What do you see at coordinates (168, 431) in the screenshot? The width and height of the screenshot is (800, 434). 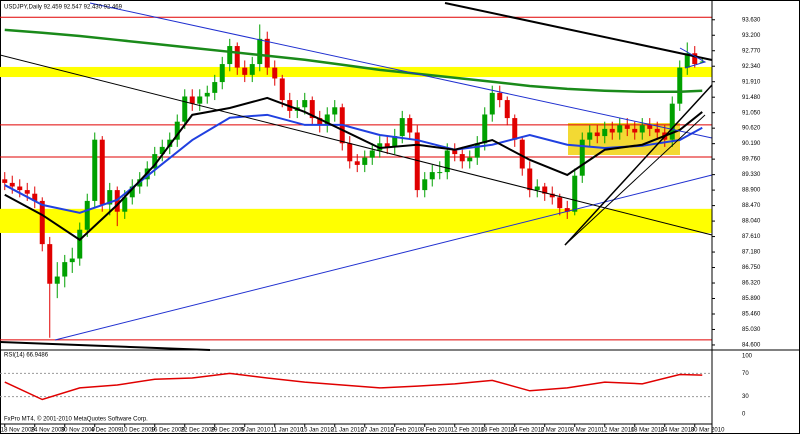 I see `x-tick-label: 16 Dec 2009` at bounding box center [168, 431].